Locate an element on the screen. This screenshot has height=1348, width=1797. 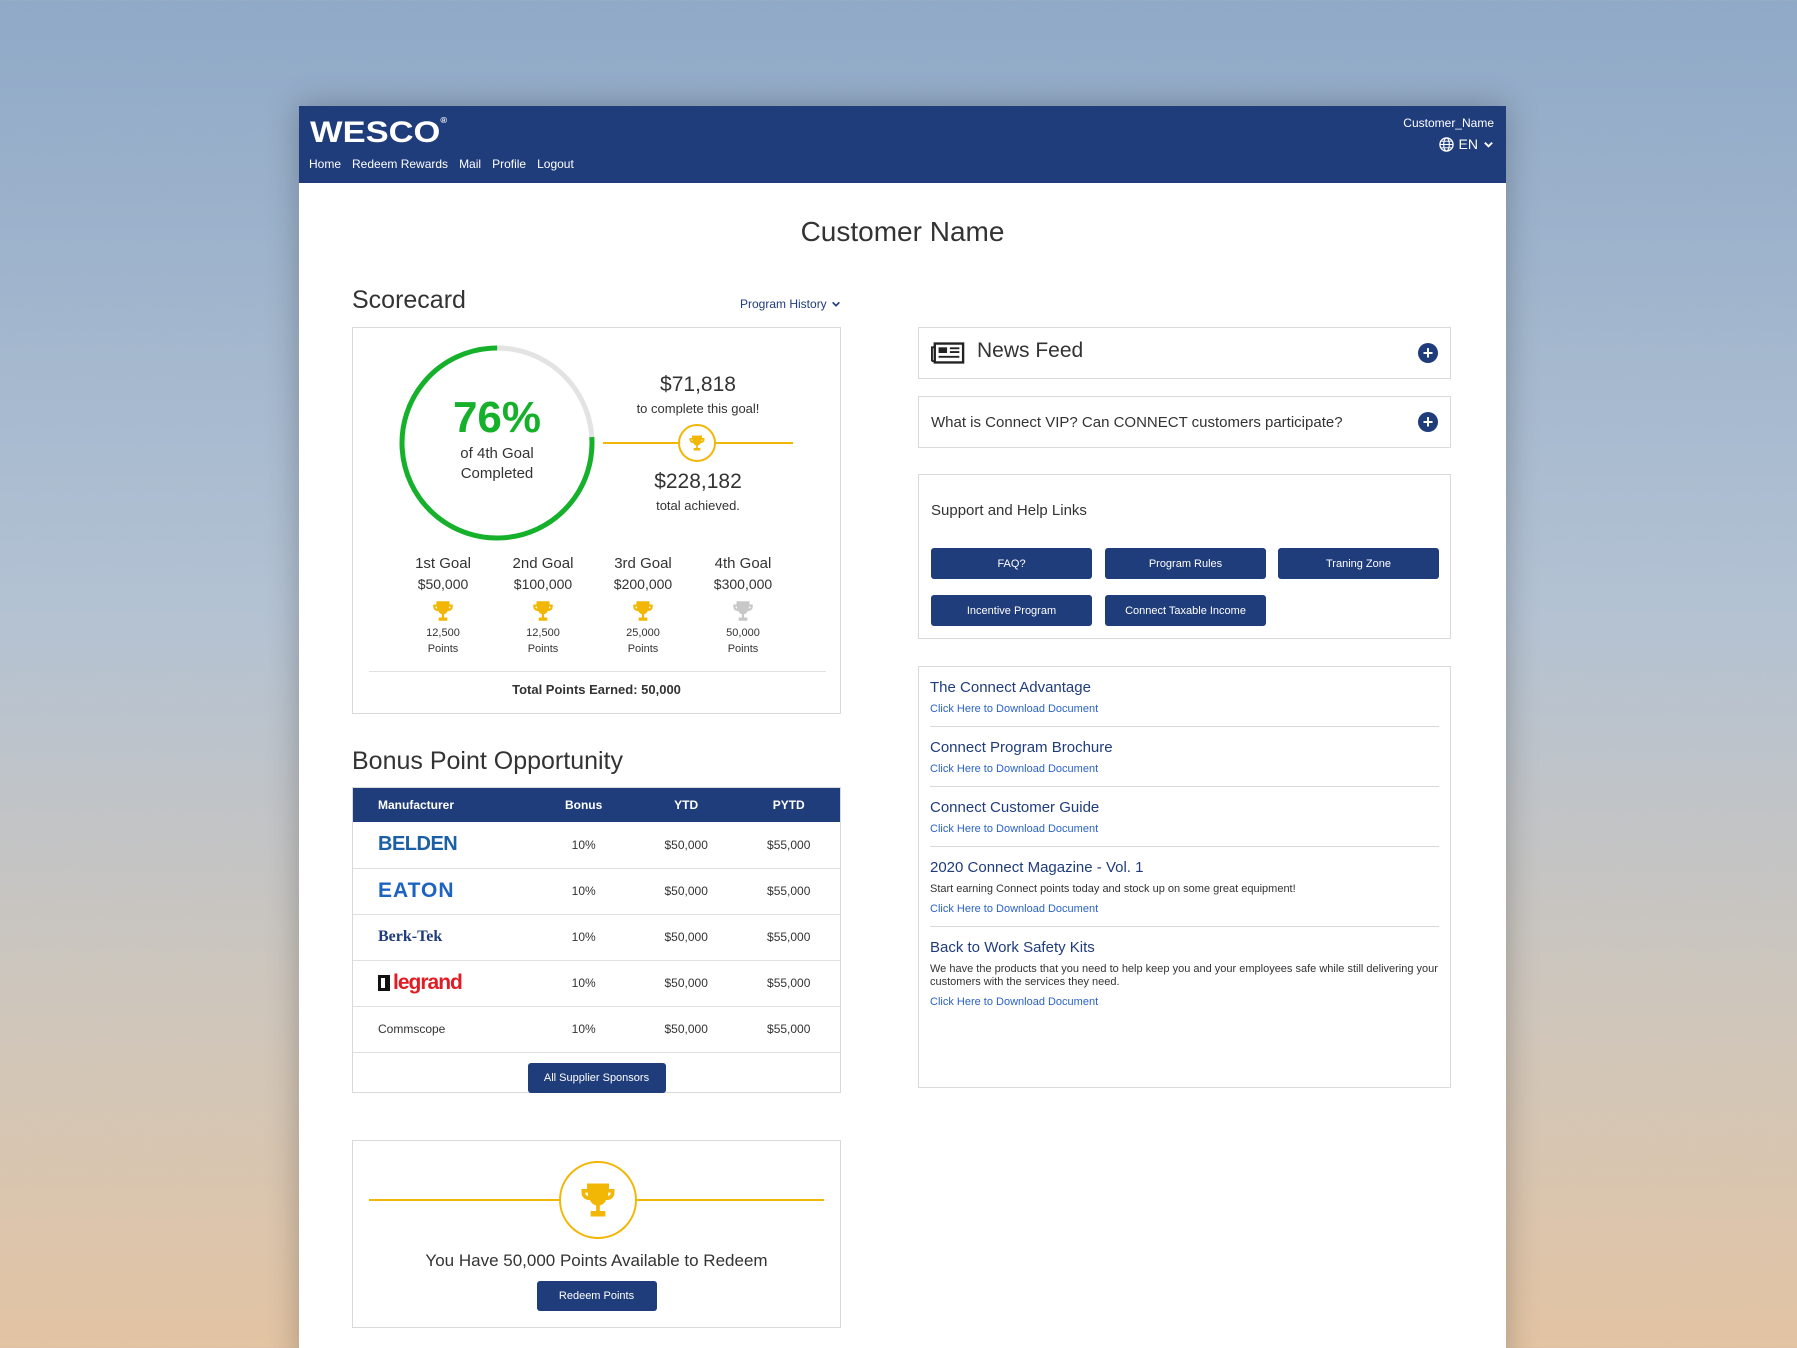
col-bonus: Bonus is located at coordinates (583, 805).